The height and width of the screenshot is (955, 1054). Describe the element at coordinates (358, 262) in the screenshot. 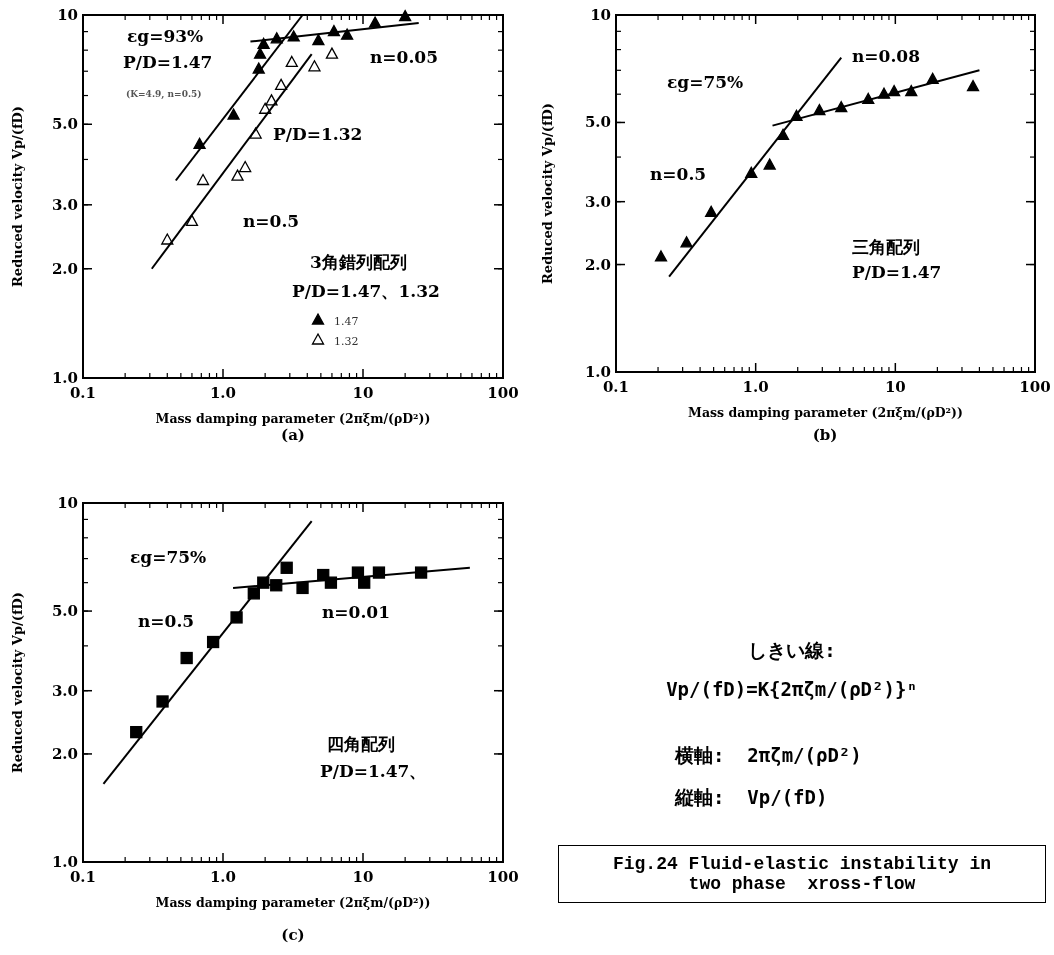

I see `annotation: 3角錯列配列` at that location.